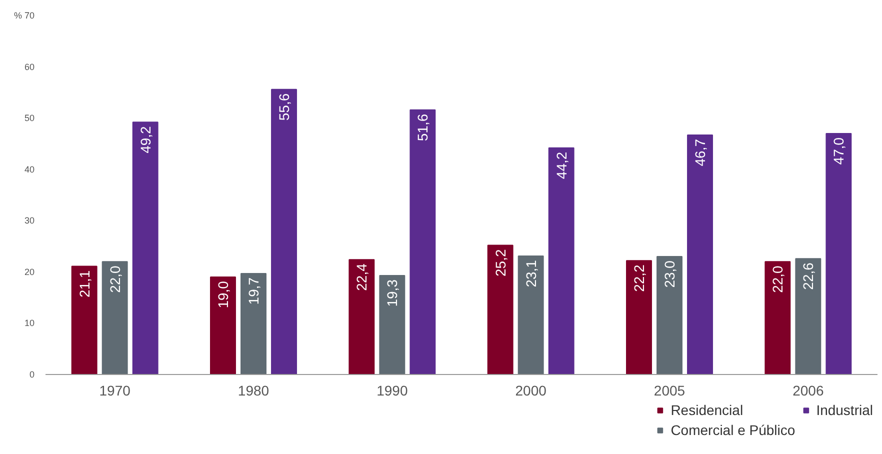  Describe the element at coordinates (29, 169) in the screenshot. I see `y-tick-label: 40` at that location.